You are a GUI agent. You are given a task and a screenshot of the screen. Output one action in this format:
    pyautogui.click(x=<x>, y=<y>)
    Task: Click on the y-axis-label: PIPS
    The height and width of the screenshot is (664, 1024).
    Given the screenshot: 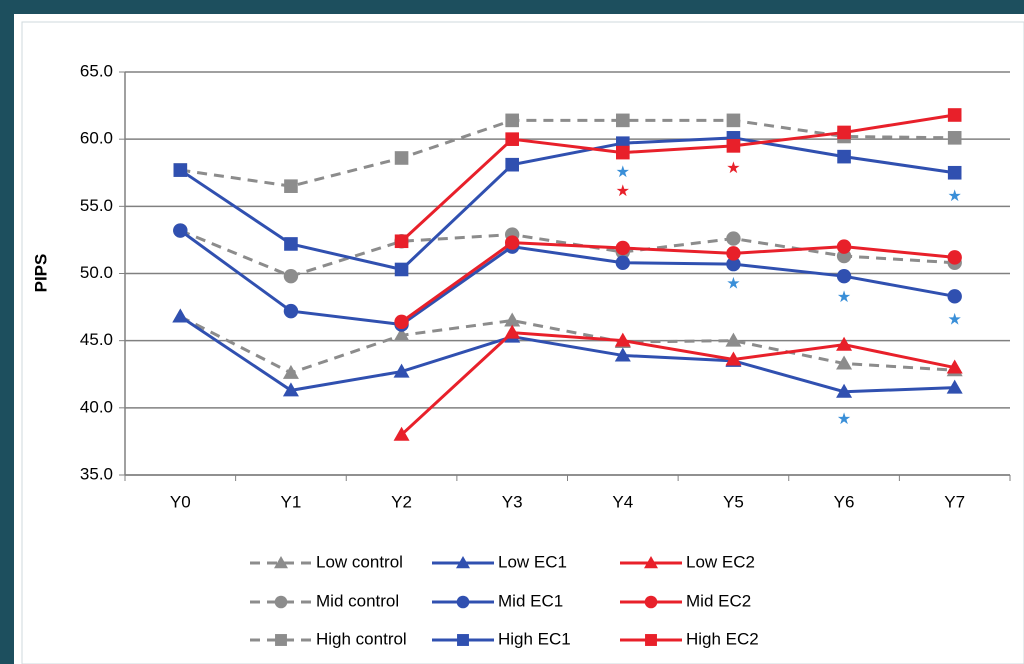 What is the action you would take?
    pyautogui.click(x=40, y=273)
    